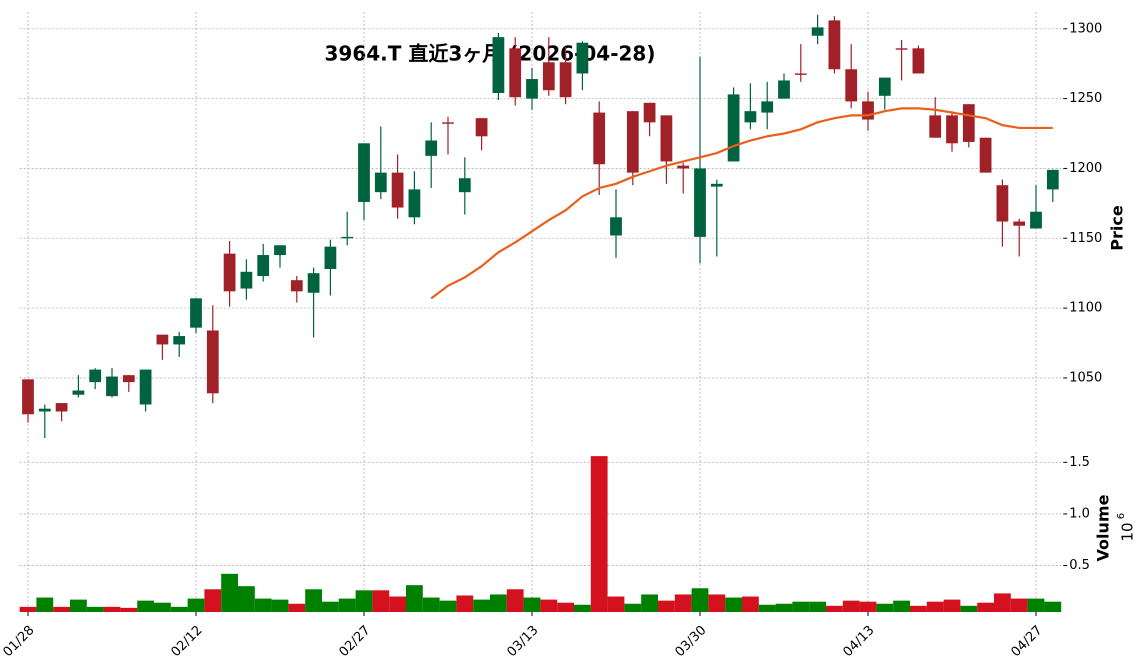 The width and height of the screenshot is (1148, 670). I want to click on volume-scale: 10 6, so click(1126, 527).